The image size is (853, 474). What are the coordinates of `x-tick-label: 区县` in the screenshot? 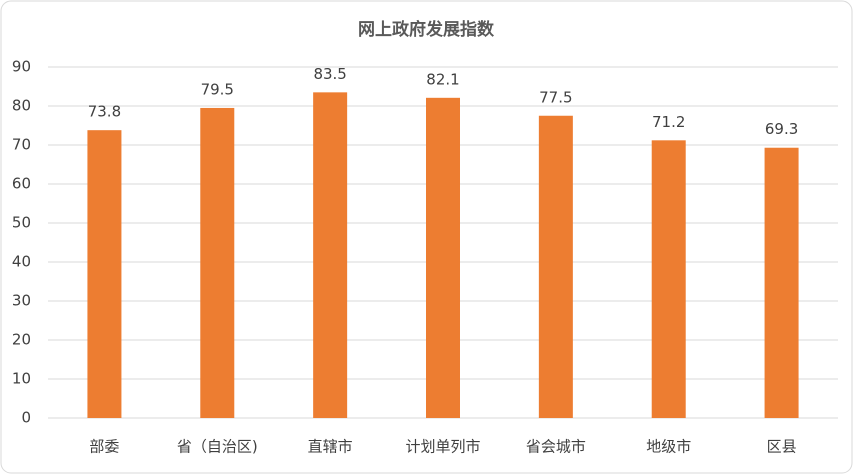 It's located at (782, 447).